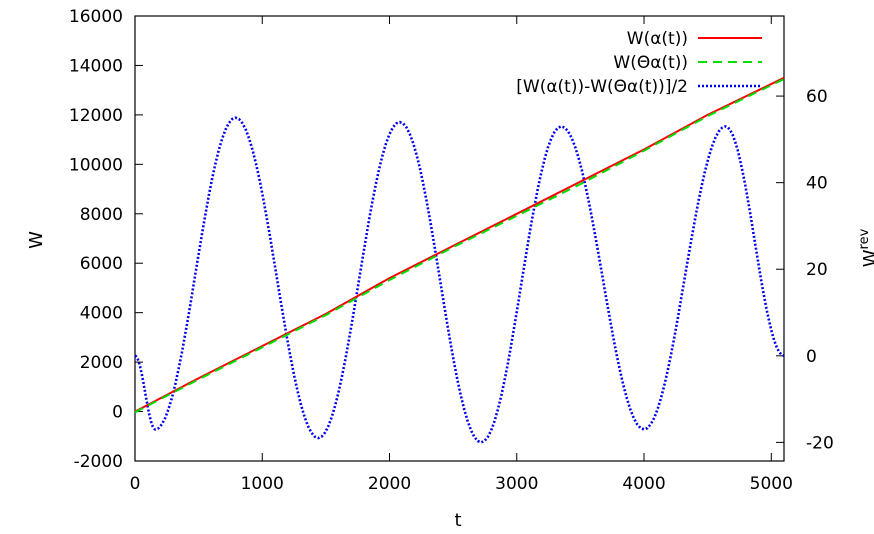 The image size is (874, 534). I want to click on y2-tick-label: 40, so click(817, 184).